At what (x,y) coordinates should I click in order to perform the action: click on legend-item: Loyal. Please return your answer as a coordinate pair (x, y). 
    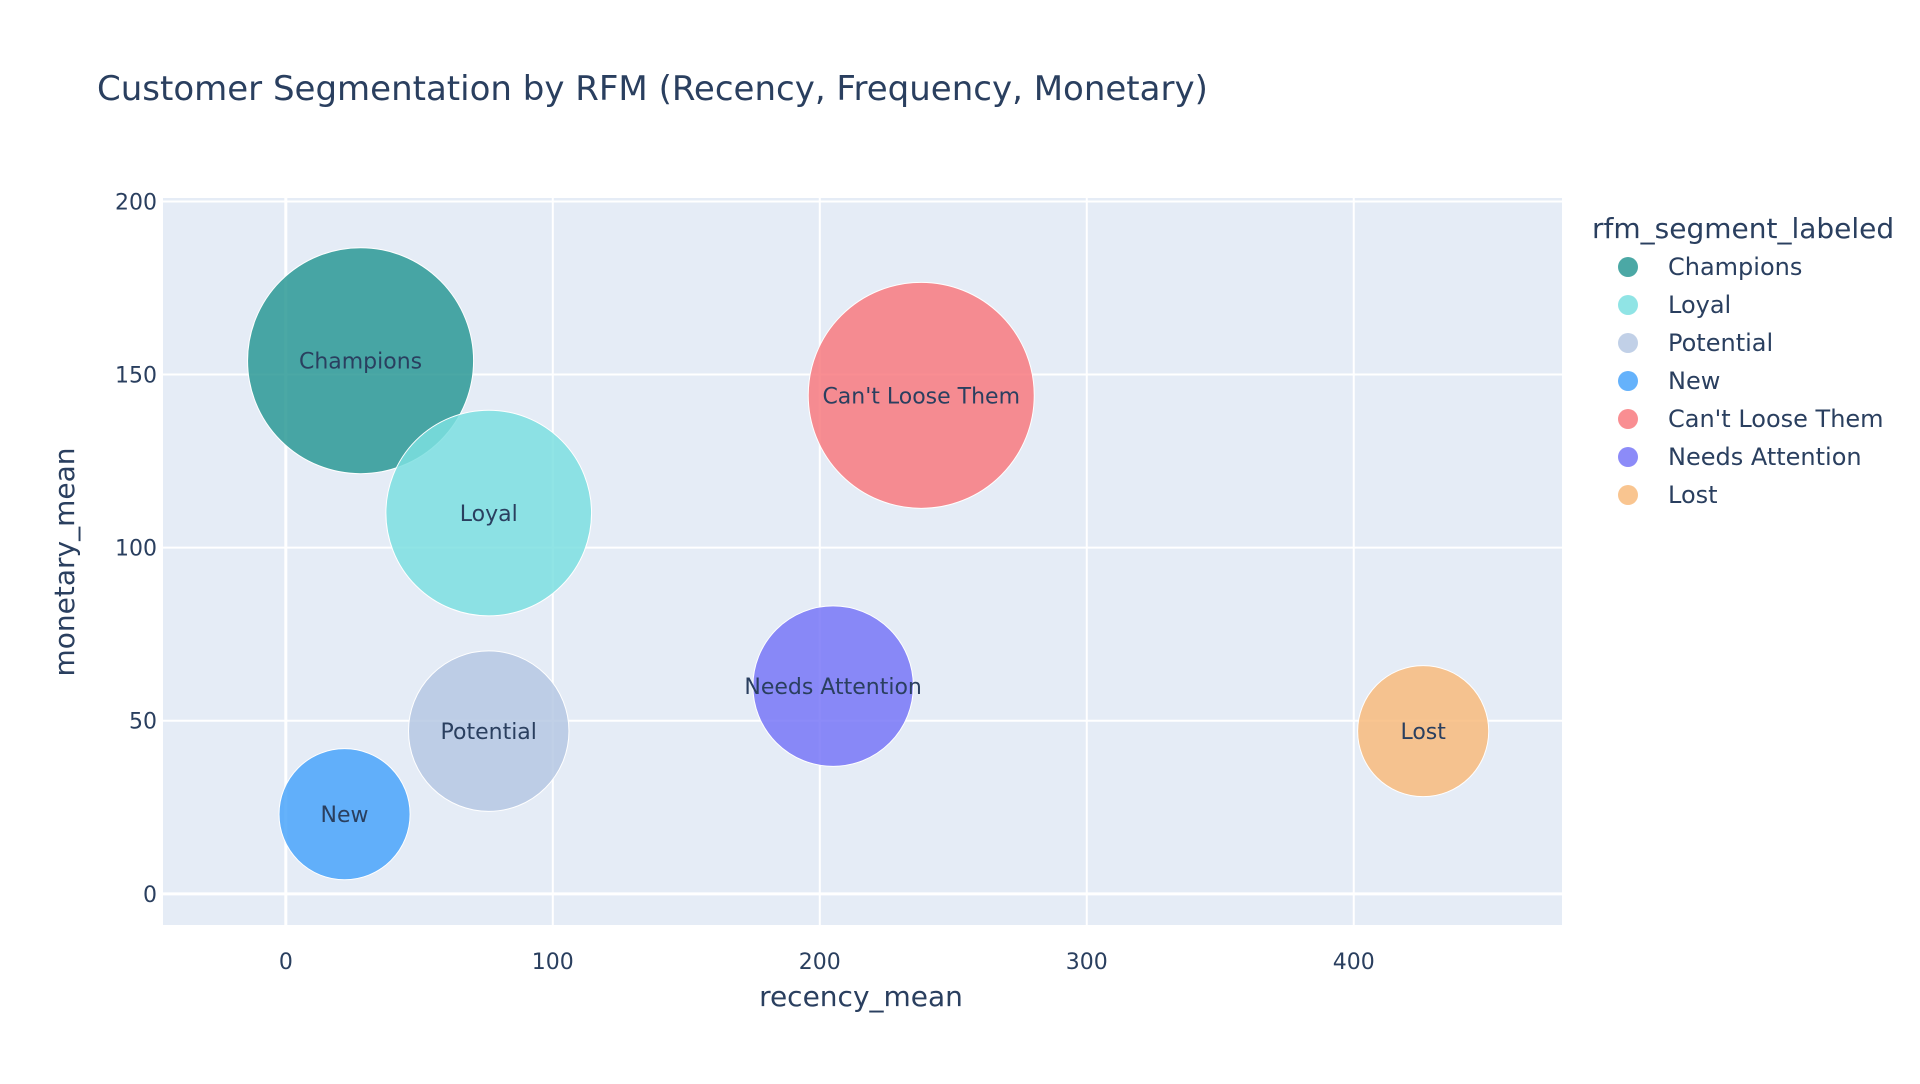
    Looking at the image, I should click on (1674, 305).